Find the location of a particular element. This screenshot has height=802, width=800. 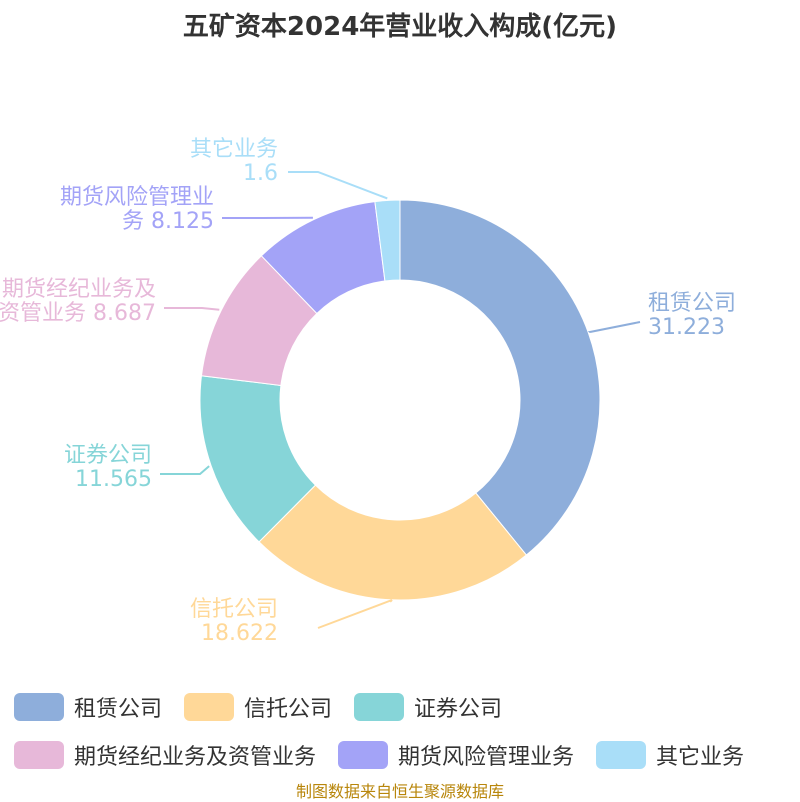

slice-label-2-line-2: 18.622 is located at coordinates (239, 633).